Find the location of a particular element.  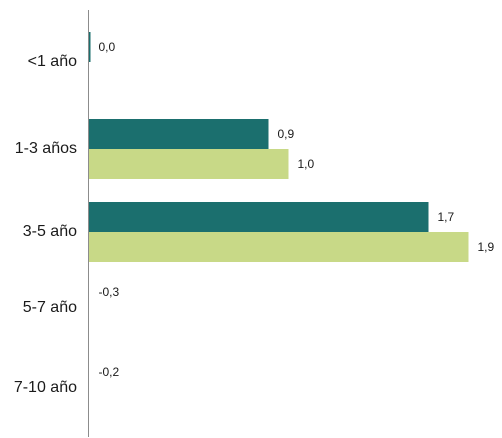

data-label: 1,0 is located at coordinates (306, 164).